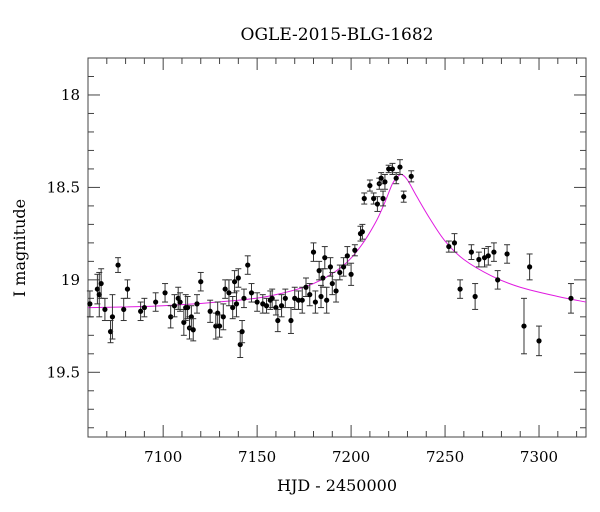 The width and height of the screenshot is (600, 512). What do you see at coordinates (163, 457) in the screenshot?
I see `x-tick-label: 7100` at bounding box center [163, 457].